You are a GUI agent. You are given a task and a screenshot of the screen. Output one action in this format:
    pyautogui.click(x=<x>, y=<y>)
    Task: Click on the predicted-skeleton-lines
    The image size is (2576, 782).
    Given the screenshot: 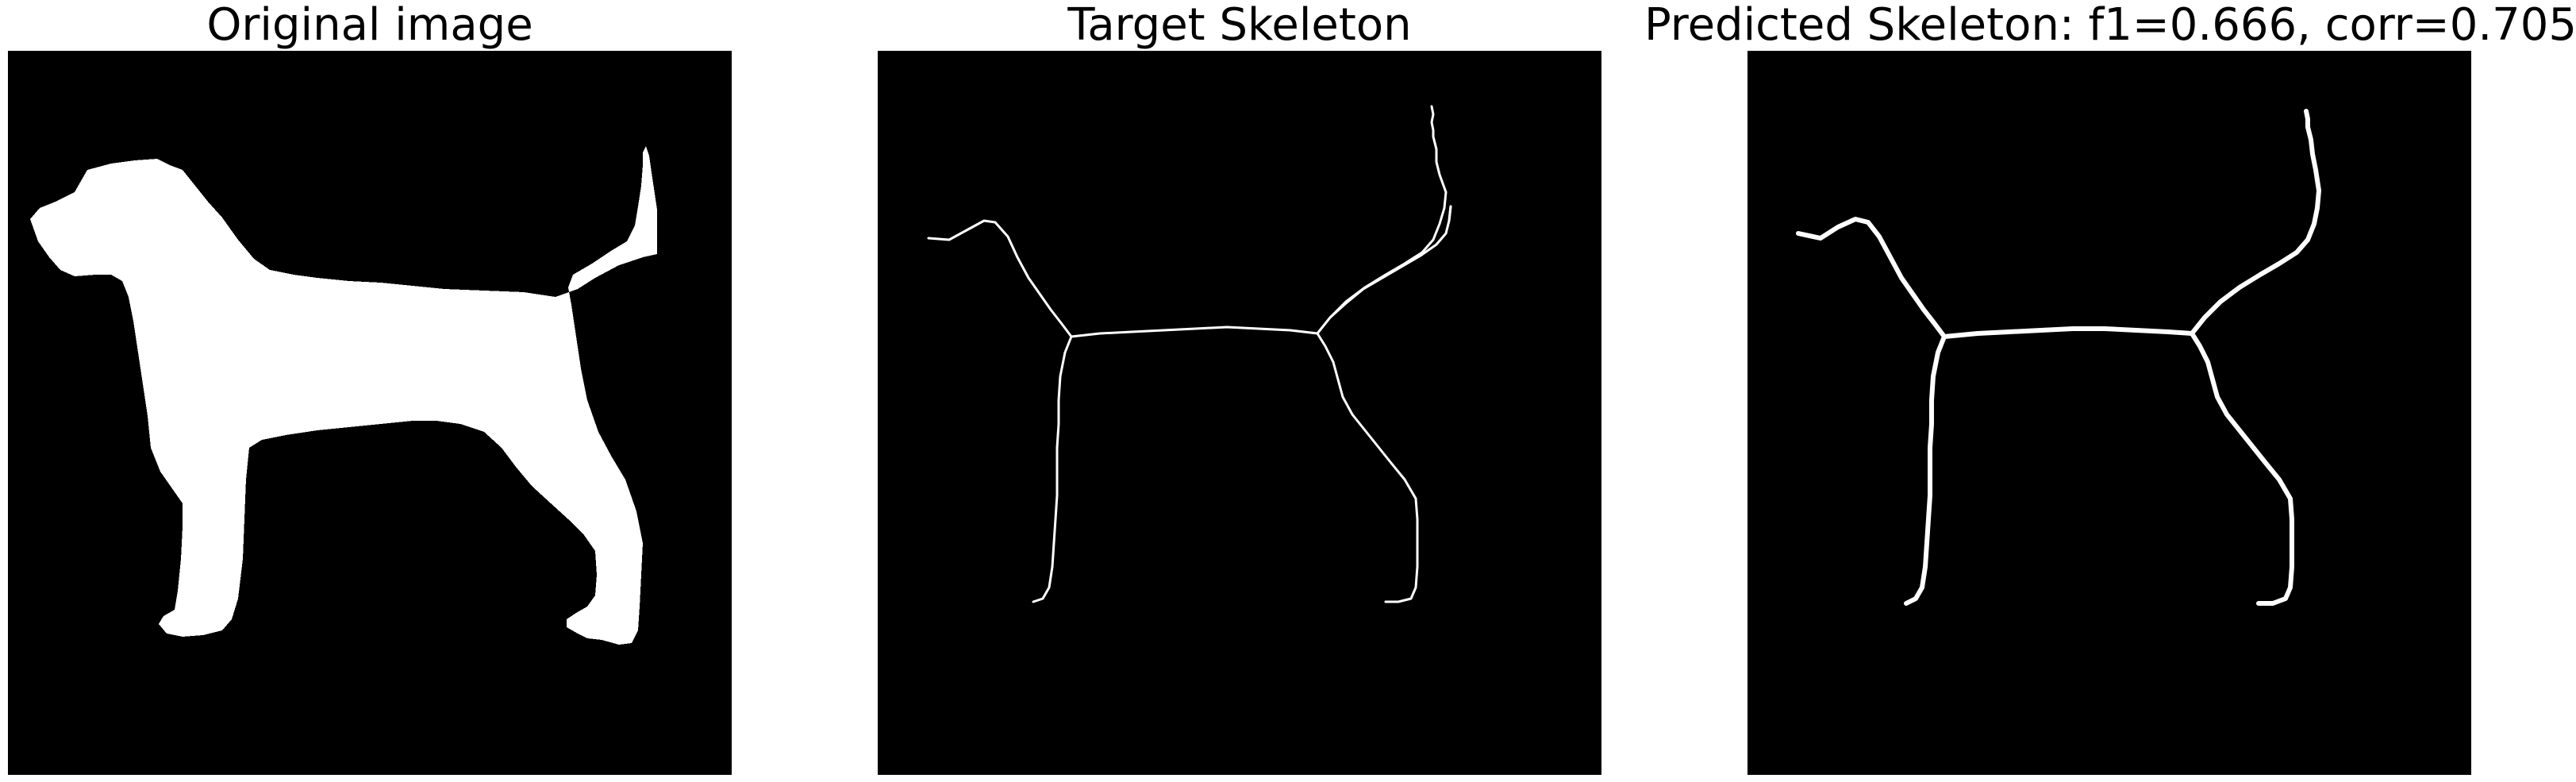 What is the action you would take?
    pyautogui.click(x=2058, y=357)
    